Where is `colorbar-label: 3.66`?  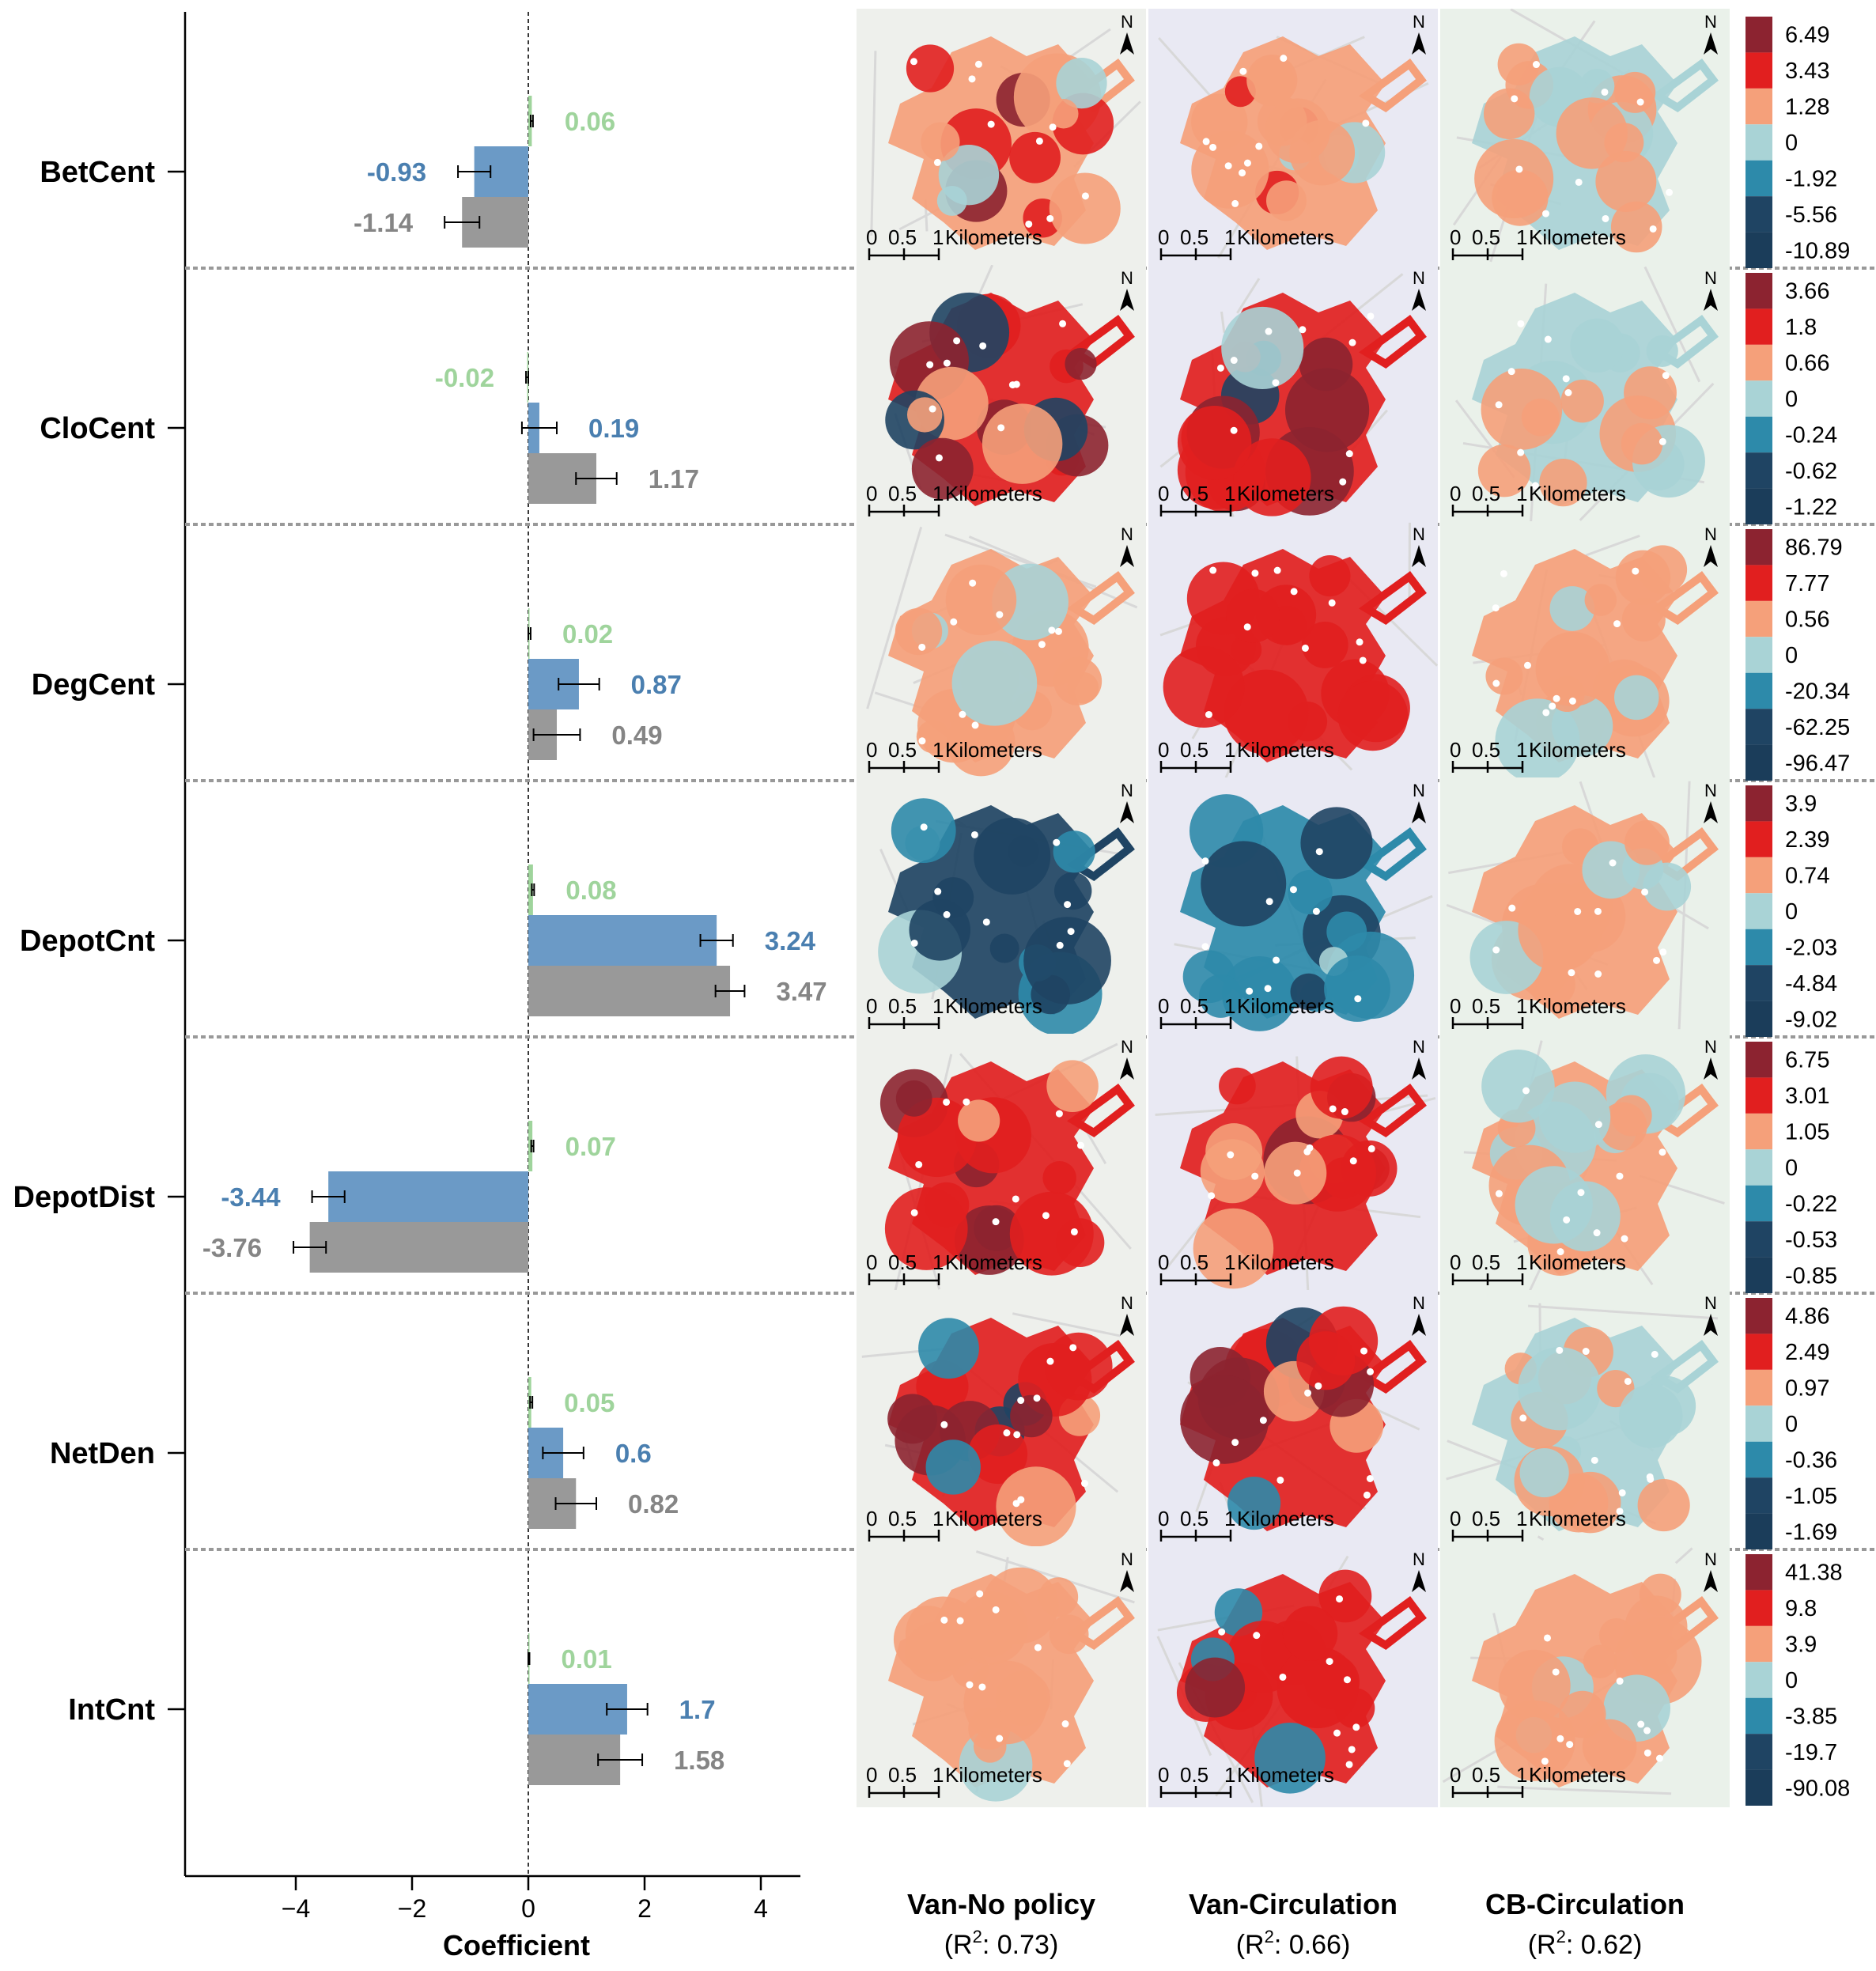 colorbar-label: 3.66 is located at coordinates (1807, 292).